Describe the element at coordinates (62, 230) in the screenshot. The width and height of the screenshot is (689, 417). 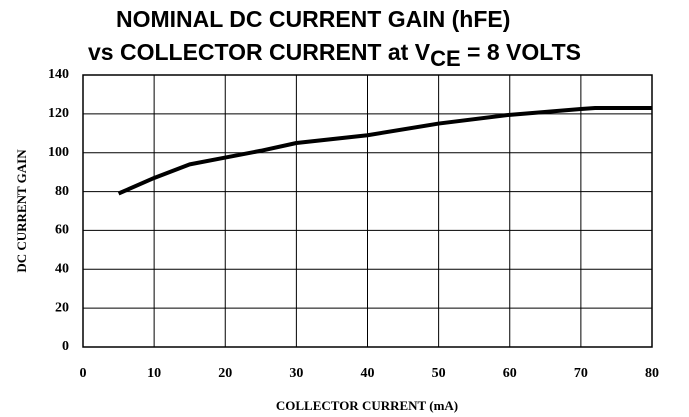
I see `y-tick-label: 60` at that location.